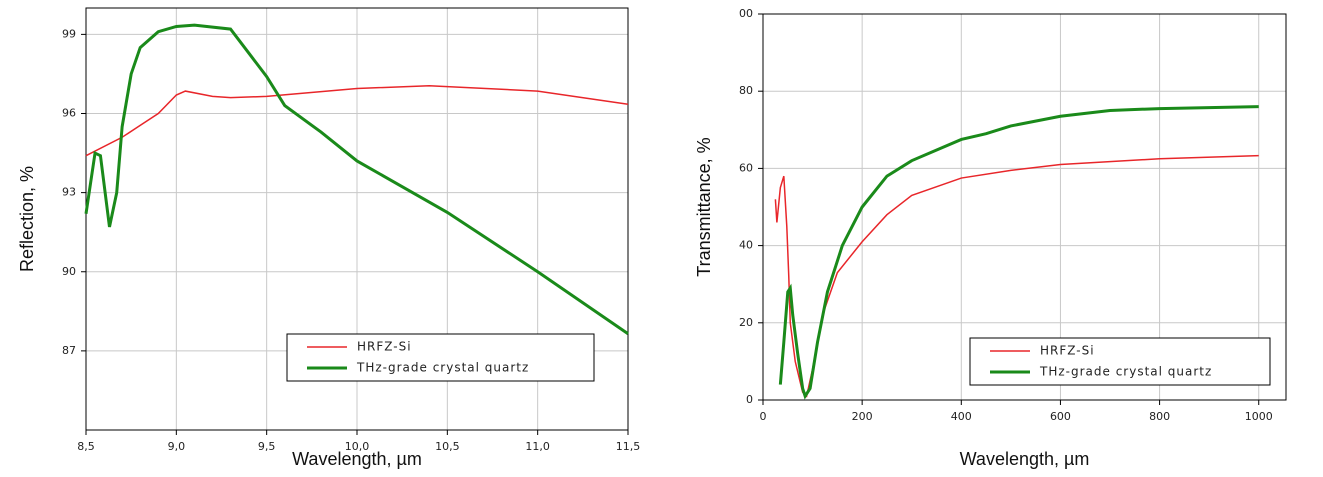 The height and width of the screenshot is (477, 1323). Describe the element at coordinates (1259, 416) in the screenshot. I see `x-tick-label: 1000` at that location.